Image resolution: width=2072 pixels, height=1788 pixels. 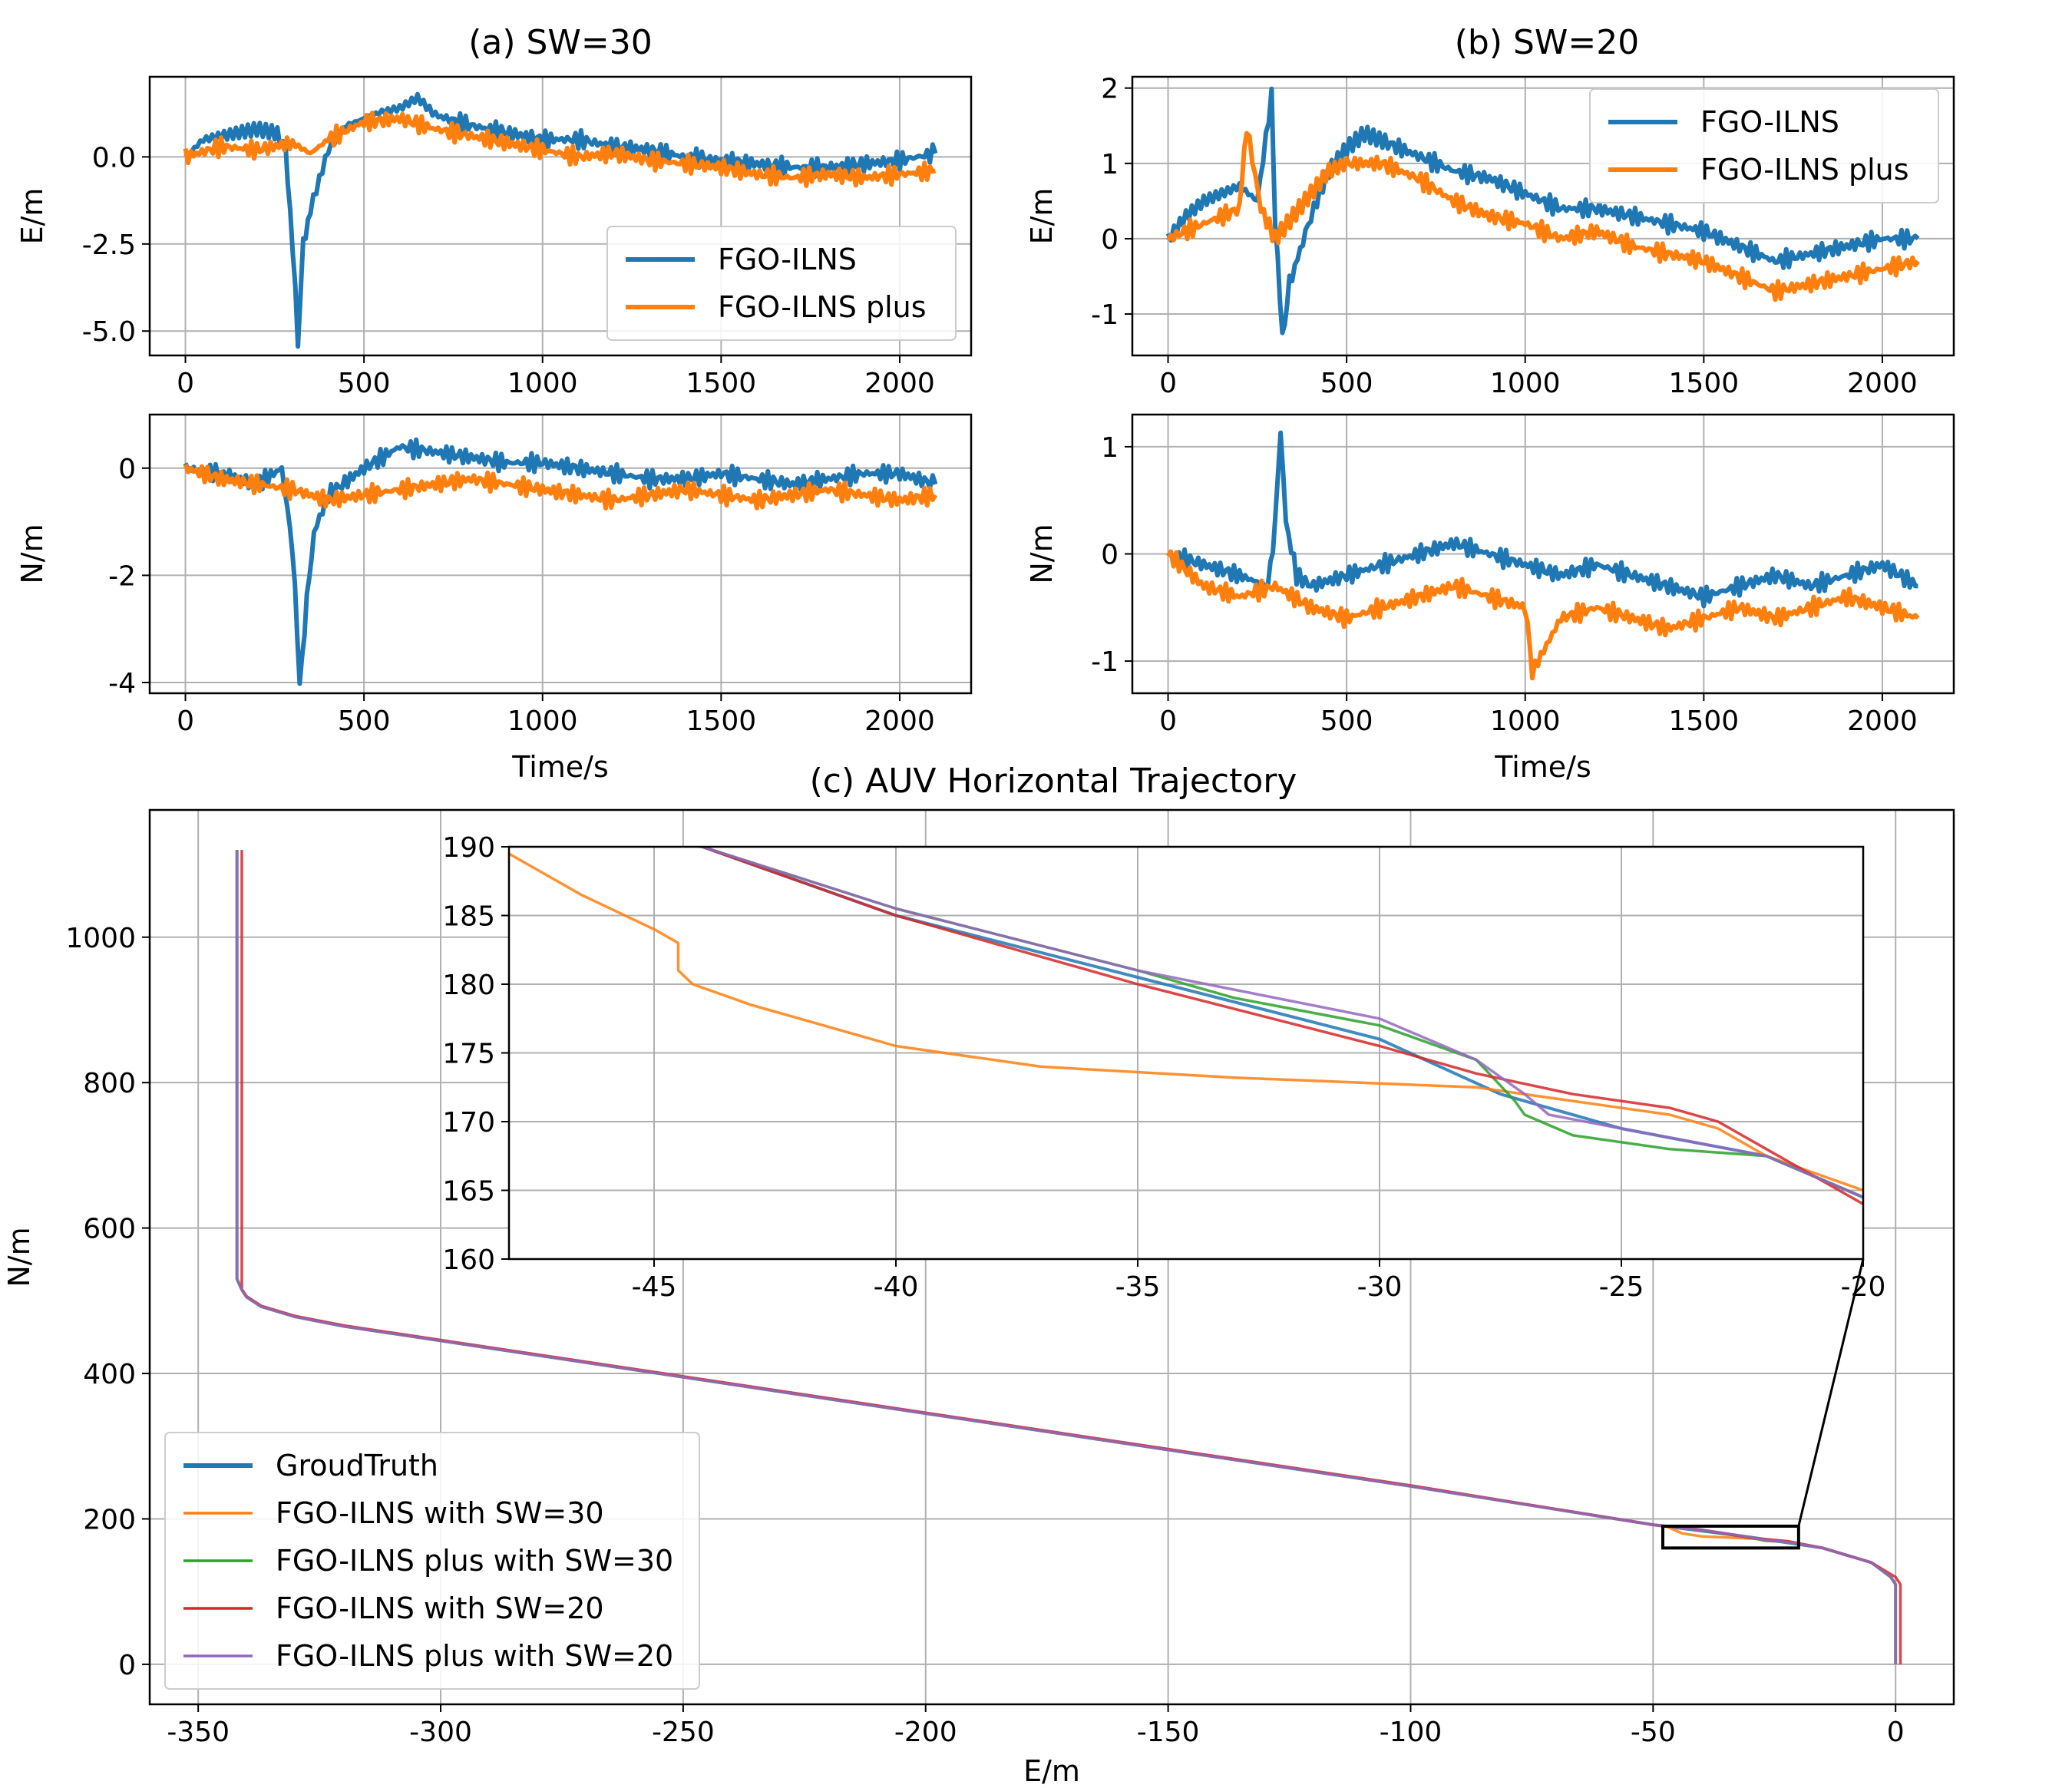 What do you see at coordinates (469, 1192) in the screenshot?
I see `y-tick-label: 165` at bounding box center [469, 1192].